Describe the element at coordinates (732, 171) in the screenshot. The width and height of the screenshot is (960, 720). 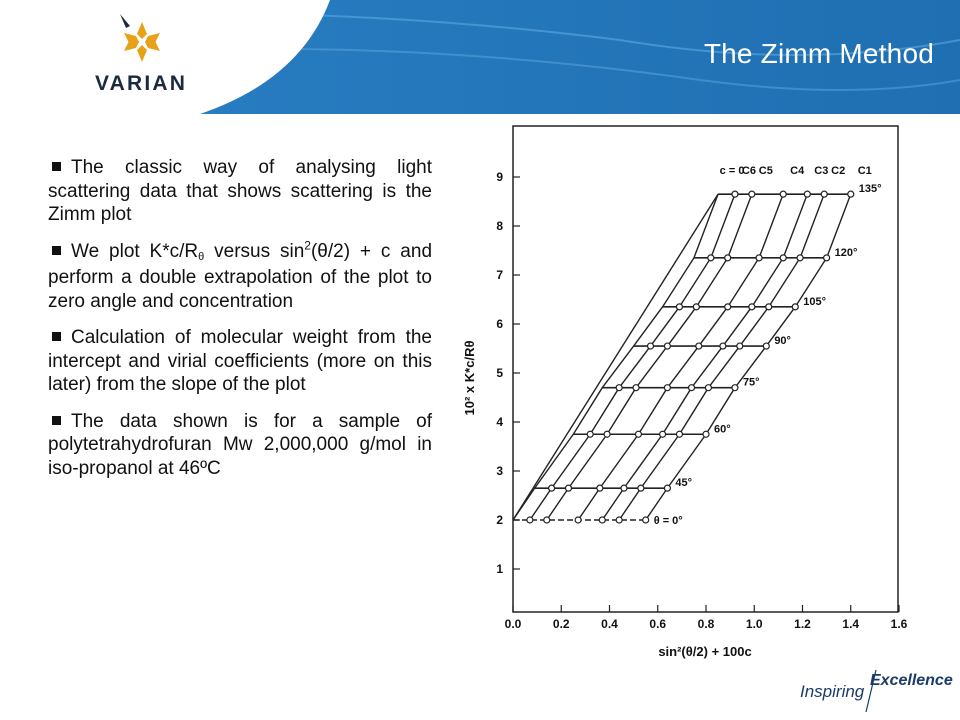
I see `concentration-label: c = 0` at that location.